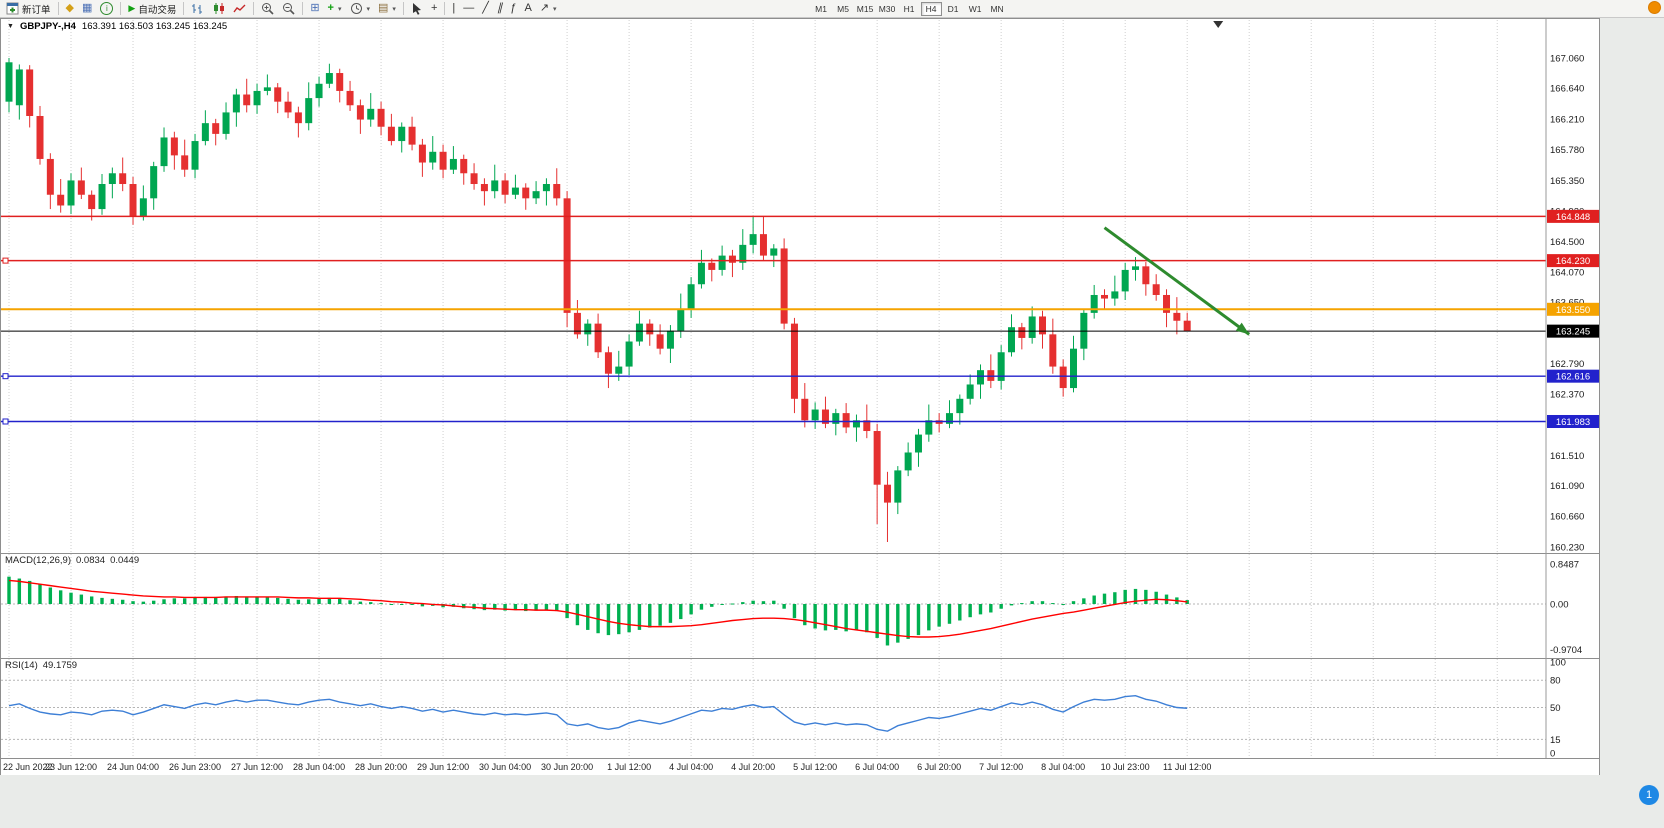 This screenshot has height=828, width=1664. What do you see at coordinates (975, 8) in the screenshot?
I see `timeframe-w1: W1` at bounding box center [975, 8].